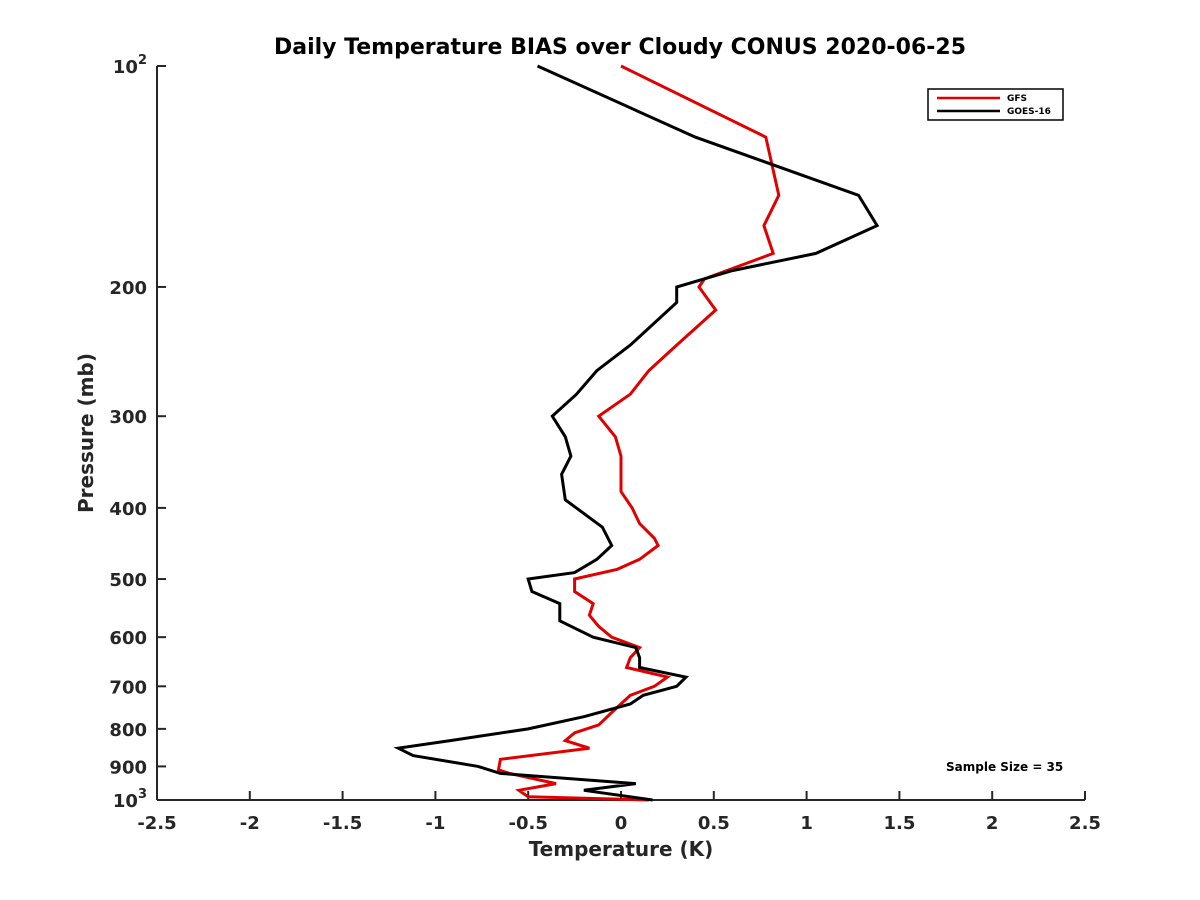  Describe the element at coordinates (128, 509) in the screenshot. I see `y-tick-label: 400` at that location.